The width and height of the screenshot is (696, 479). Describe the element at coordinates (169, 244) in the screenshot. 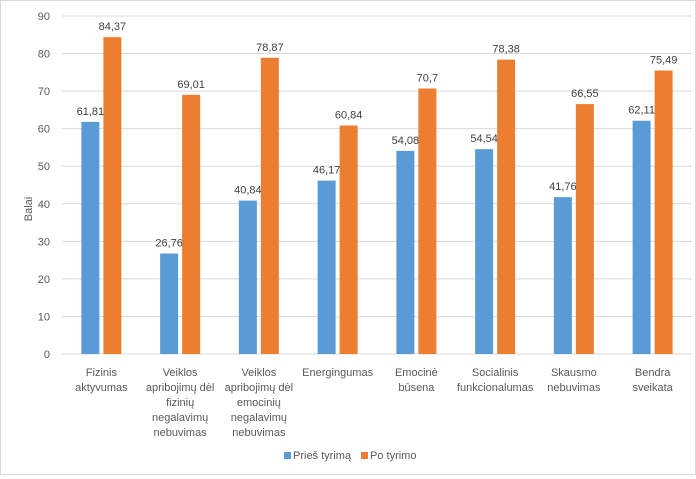

I see `data-label-before: 26,76` at that location.